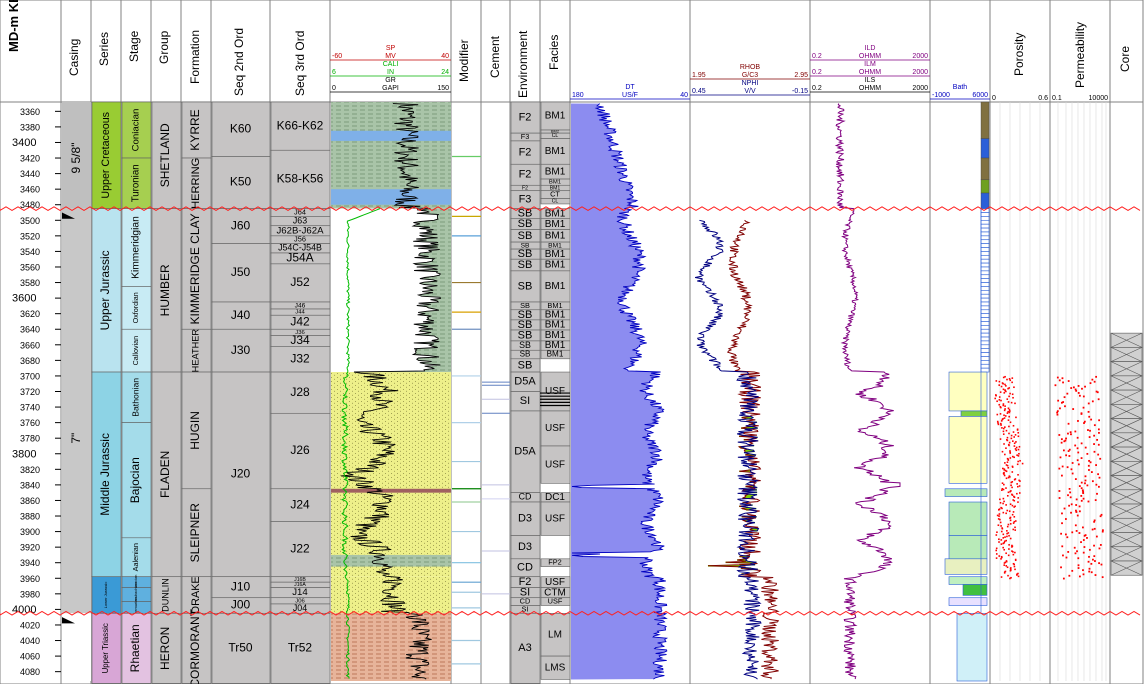 The image size is (1145, 689). What do you see at coordinates (30, 267) in the screenshot?
I see `depth-label: 3560` at bounding box center [30, 267].